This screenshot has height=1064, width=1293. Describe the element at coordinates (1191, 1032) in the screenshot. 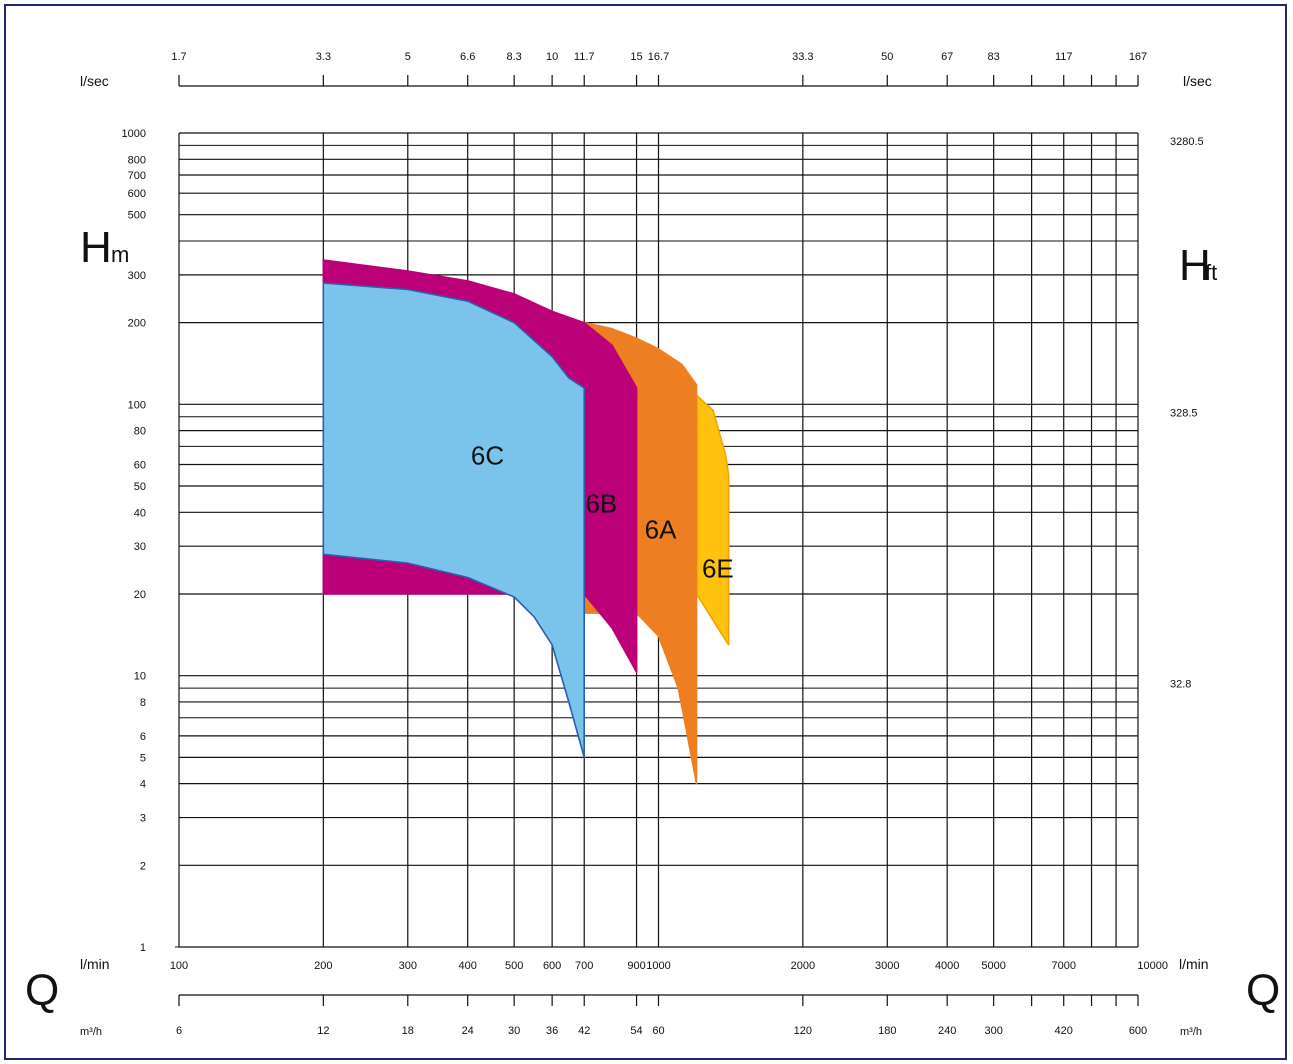

I see `m3h-right-unit: m³/h` at that location.